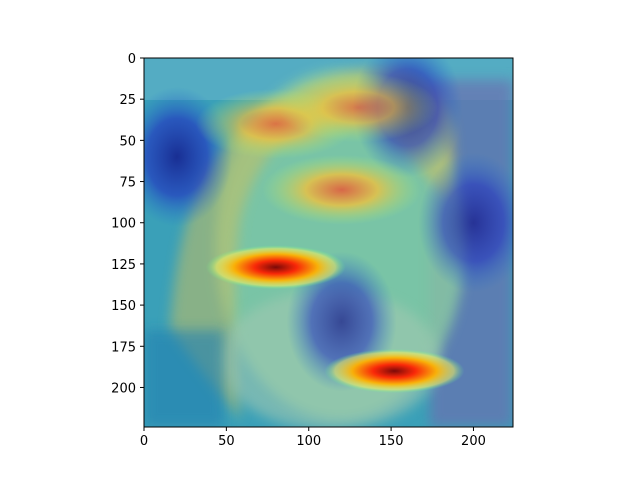  Describe the element at coordinates (226, 441) in the screenshot. I see `x-tick-label: 50` at that location.